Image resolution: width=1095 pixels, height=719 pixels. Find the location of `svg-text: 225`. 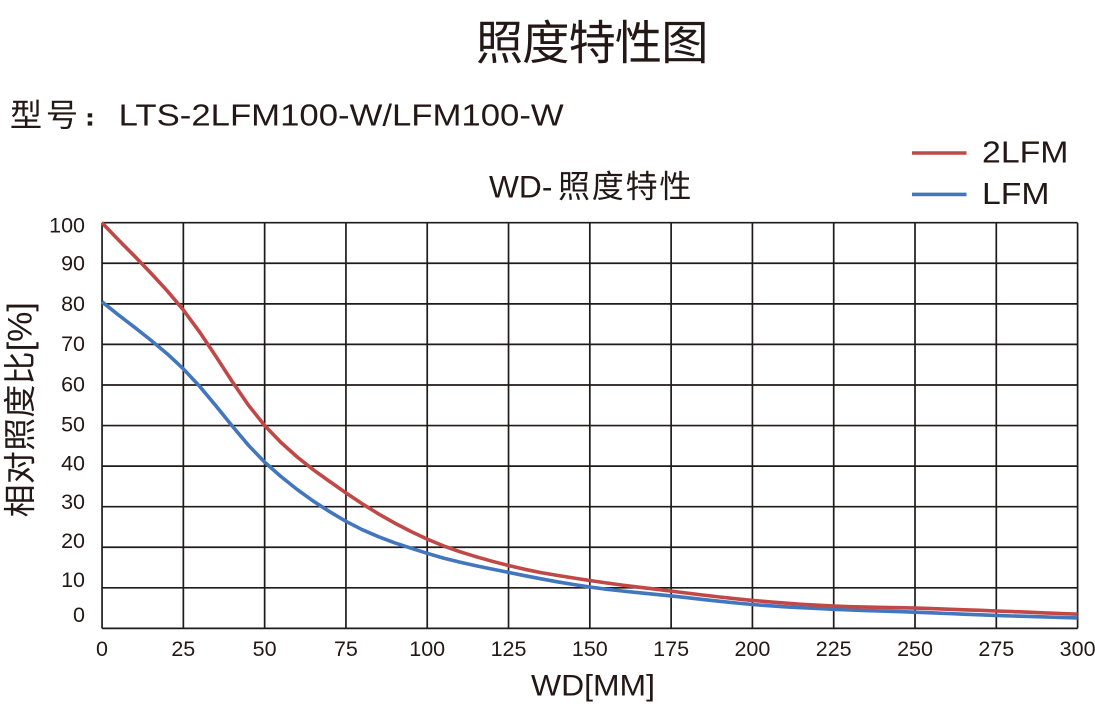

svg-text: 225 is located at coordinates (834, 649).